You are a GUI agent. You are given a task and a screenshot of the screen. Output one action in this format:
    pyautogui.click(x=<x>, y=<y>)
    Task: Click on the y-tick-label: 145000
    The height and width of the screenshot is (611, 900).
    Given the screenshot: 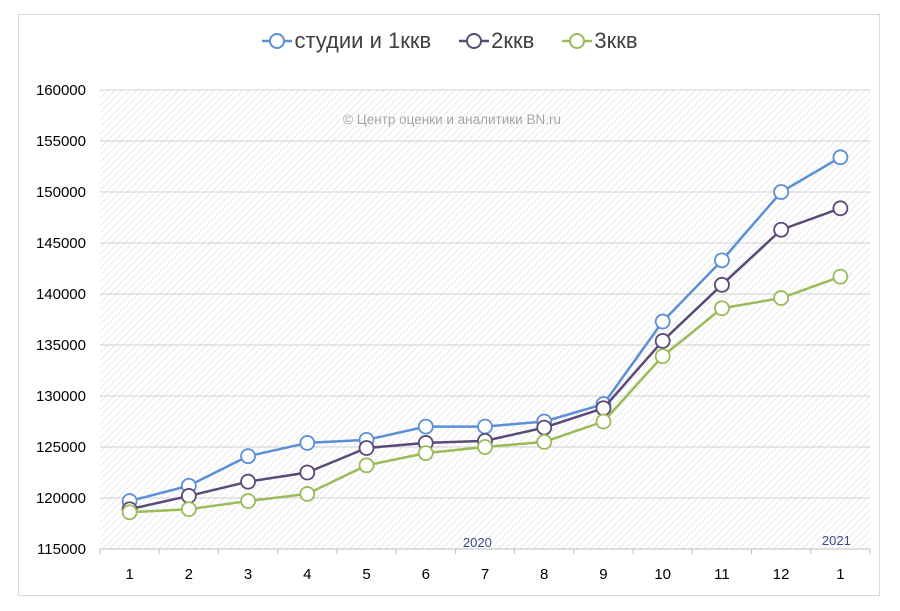 What is the action you would take?
    pyautogui.click(x=61, y=243)
    